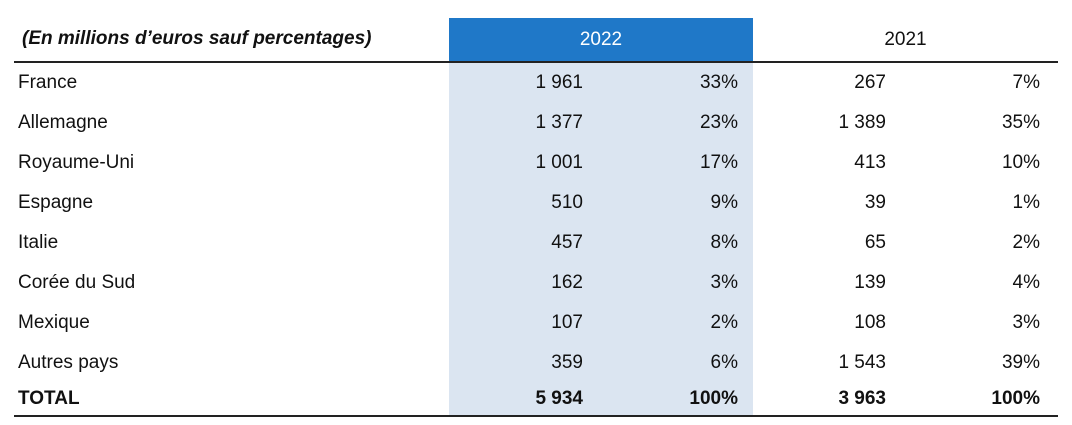 The width and height of the screenshot is (1072, 425). Describe the element at coordinates (63, 122) in the screenshot. I see `country-label: Allemagne` at that location.